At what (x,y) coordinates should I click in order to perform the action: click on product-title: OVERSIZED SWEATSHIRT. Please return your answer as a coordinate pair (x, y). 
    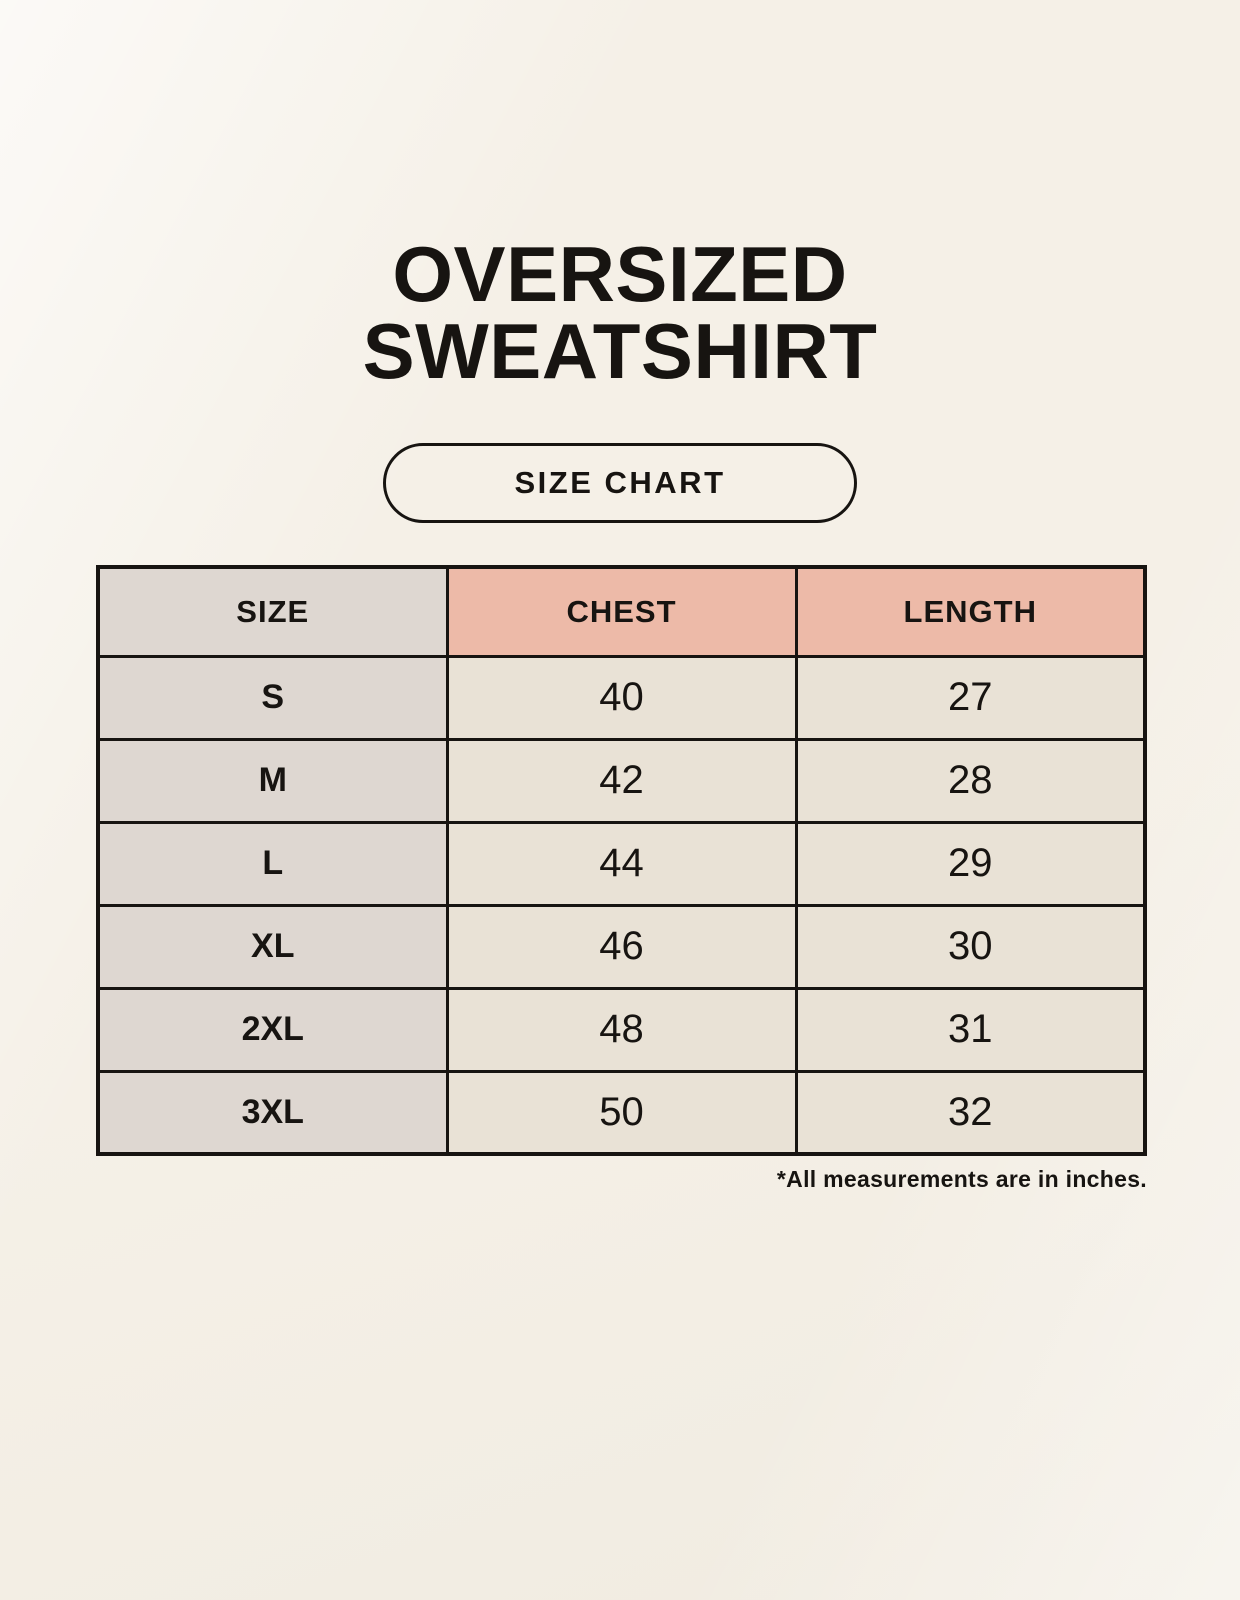
    Looking at the image, I should click on (620, 312).